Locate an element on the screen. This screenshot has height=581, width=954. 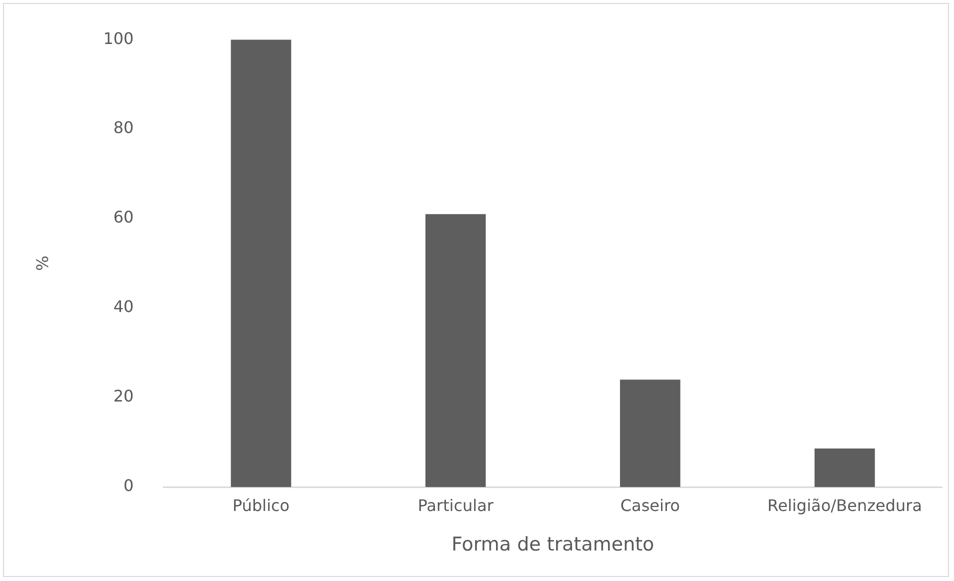
x-axis-title: Forma de tratamento is located at coordinates (553, 545).